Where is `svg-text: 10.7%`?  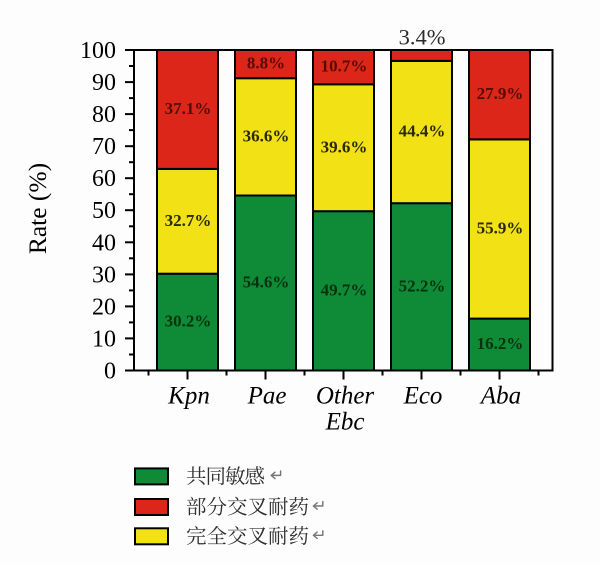
svg-text: 10.7% is located at coordinates (344, 66).